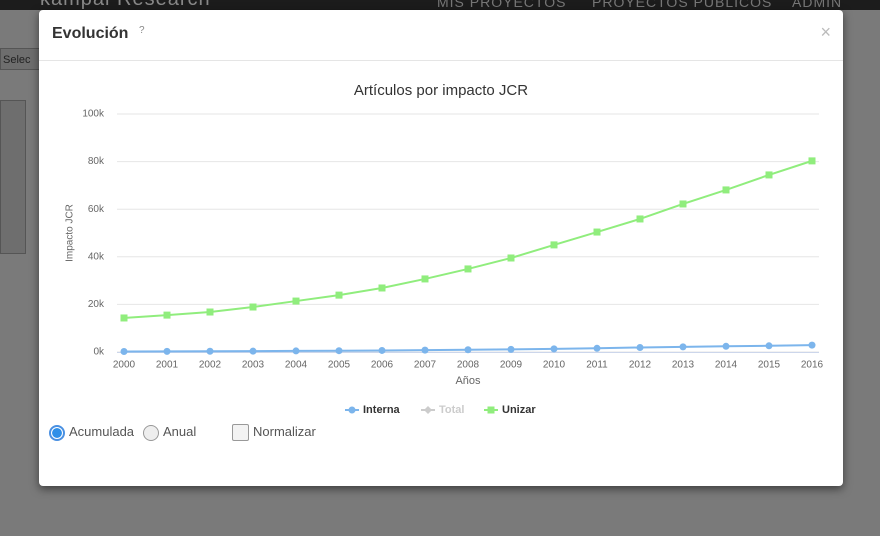 Image resolution: width=880 pixels, height=536 pixels. I want to click on control-label: Anual, so click(180, 431).